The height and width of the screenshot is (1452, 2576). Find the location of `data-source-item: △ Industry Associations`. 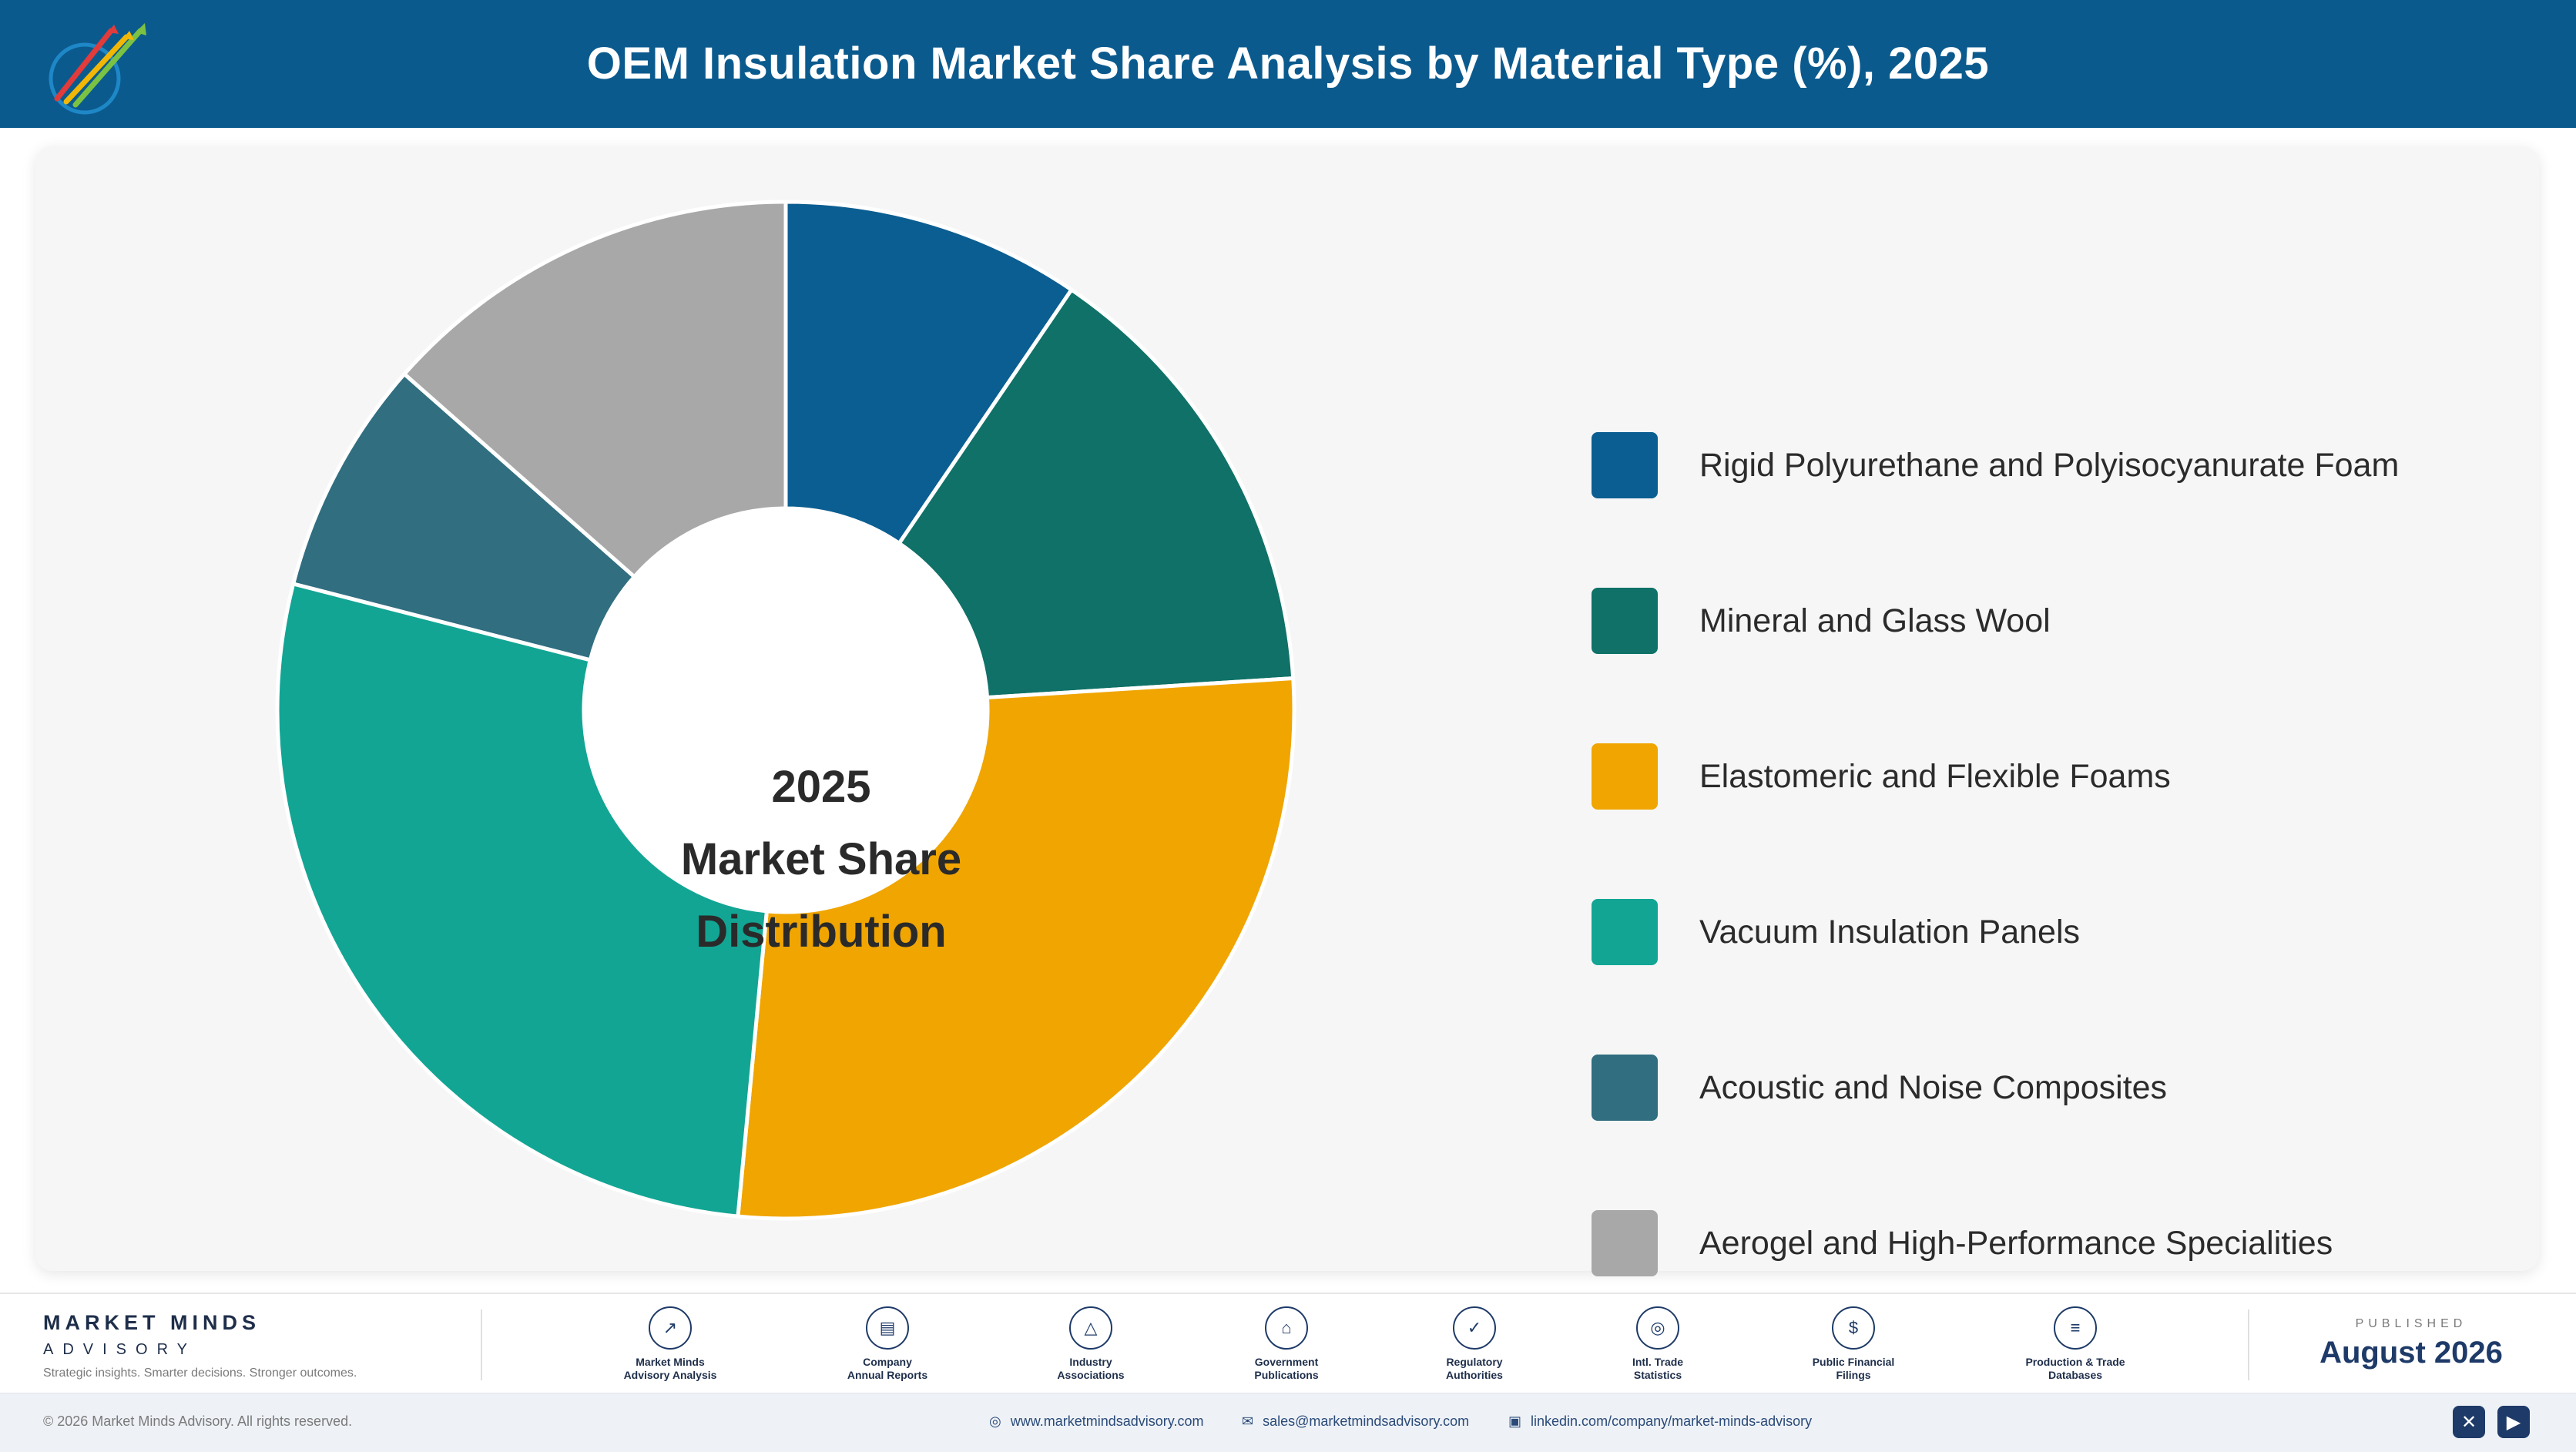

data-source-item: △ Industry Associations is located at coordinates (1091, 1344).